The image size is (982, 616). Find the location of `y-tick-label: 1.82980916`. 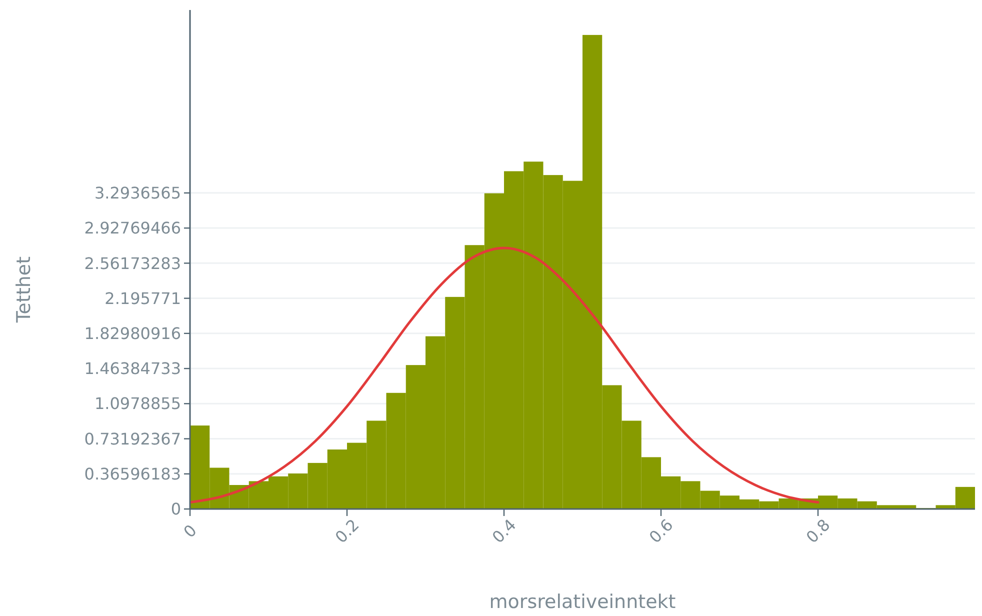

y-tick-label: 1.82980916 is located at coordinates (132, 334).